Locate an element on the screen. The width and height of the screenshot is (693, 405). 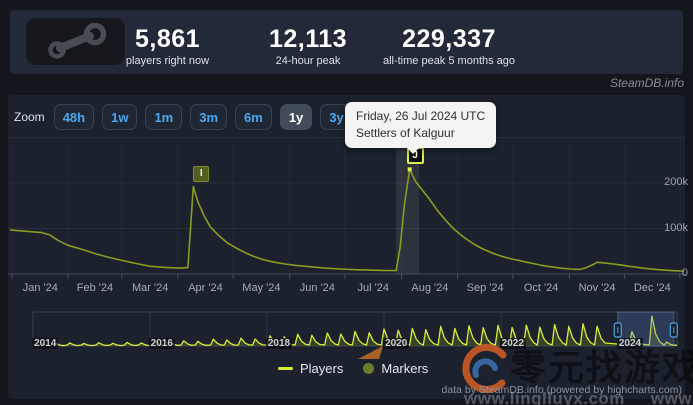
watermark-swirl-logo-icon is located at coordinates (432, 368).